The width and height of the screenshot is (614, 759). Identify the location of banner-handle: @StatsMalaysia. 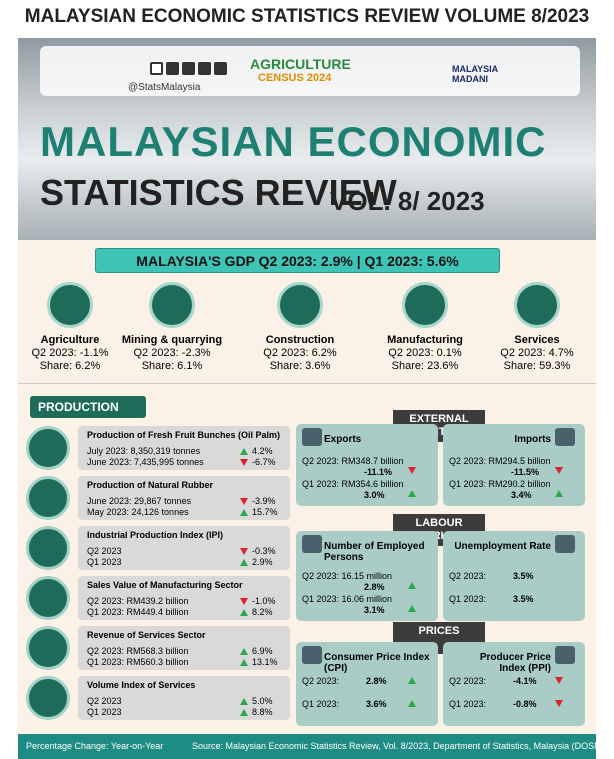
(164, 87).